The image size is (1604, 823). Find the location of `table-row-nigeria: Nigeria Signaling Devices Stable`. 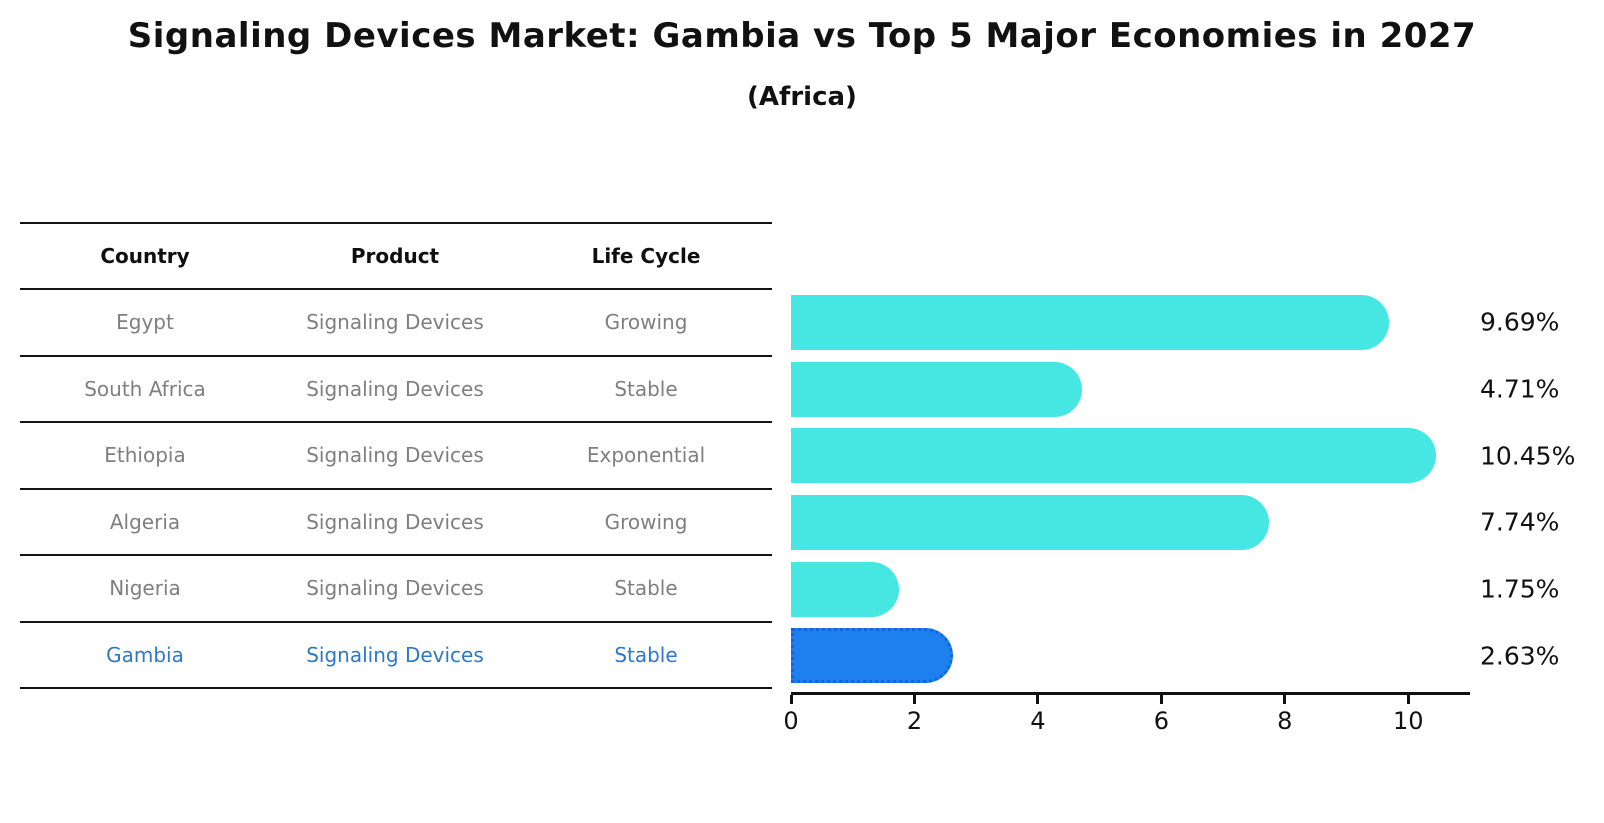

table-row-nigeria: Nigeria Signaling Devices Stable is located at coordinates (396, 589).